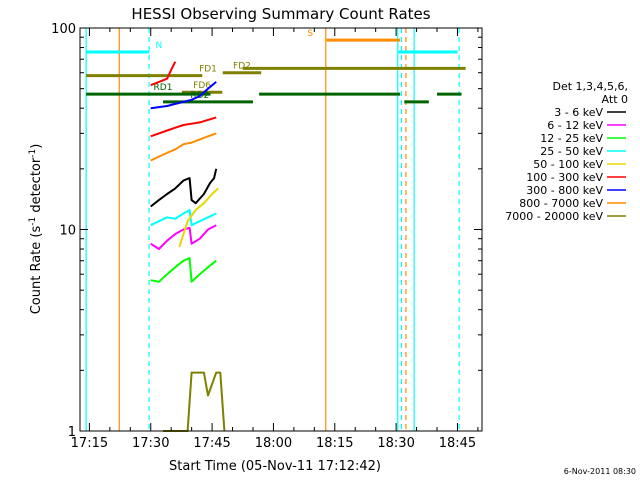 This screenshot has width=640, height=480. Describe the element at coordinates (575, 125) in the screenshot. I see `legend-label-6-12-kev: 6 - 12 keV` at that location.